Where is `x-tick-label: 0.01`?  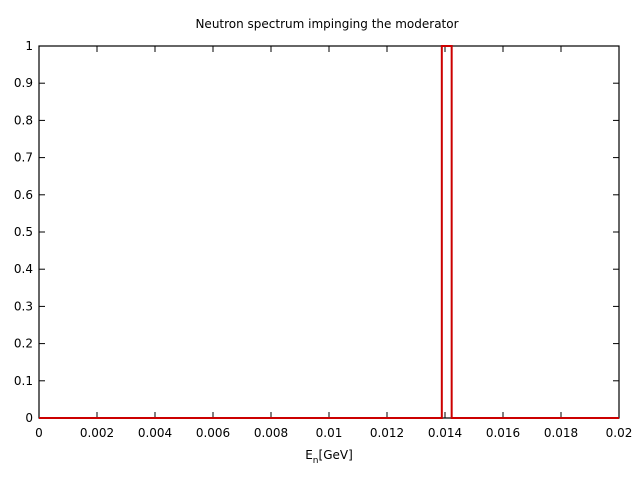 x-tick-label: 0.01 is located at coordinates (329, 433).